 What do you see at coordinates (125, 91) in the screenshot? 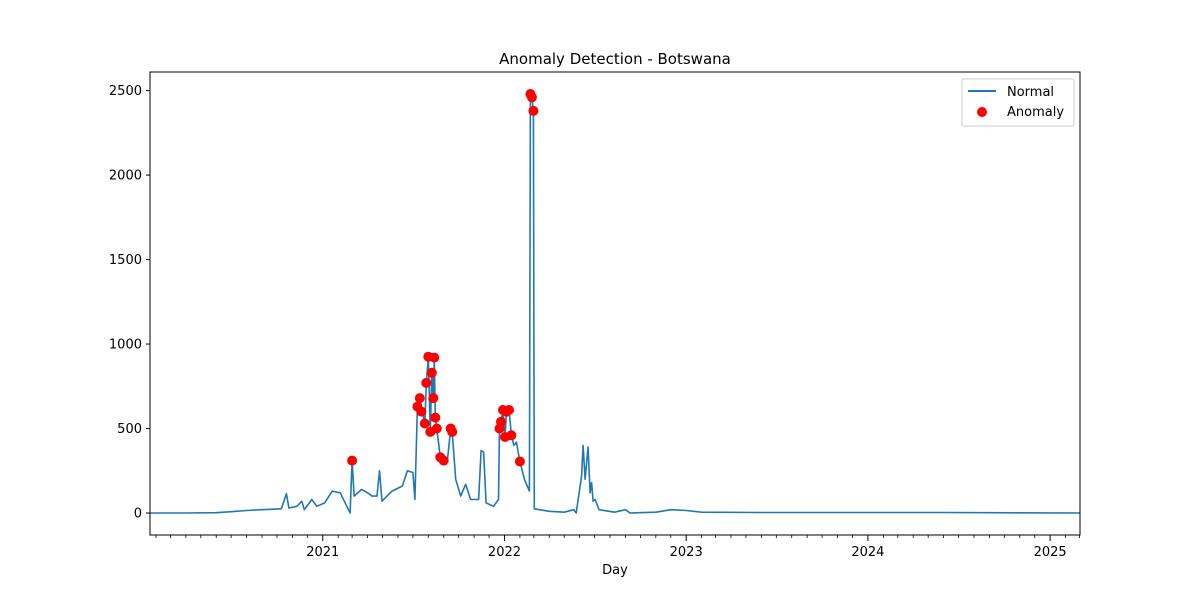
I see `y-tick-label: 2500` at bounding box center [125, 91].